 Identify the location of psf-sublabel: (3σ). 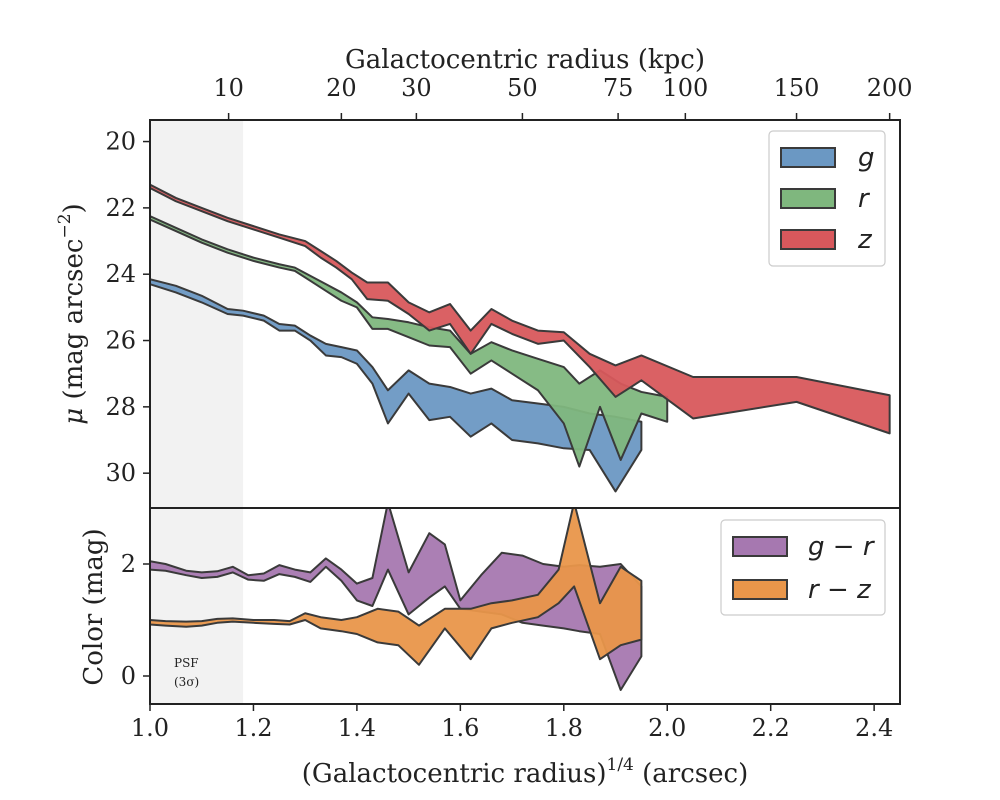
(186, 682).